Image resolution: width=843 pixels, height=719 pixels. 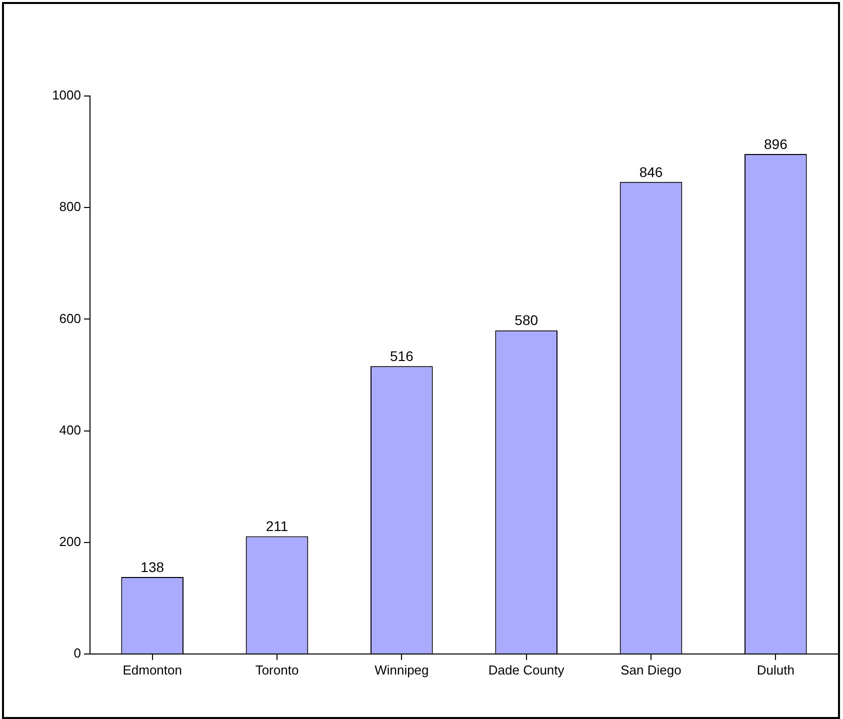 I want to click on data-label: 846, so click(x=651, y=172).